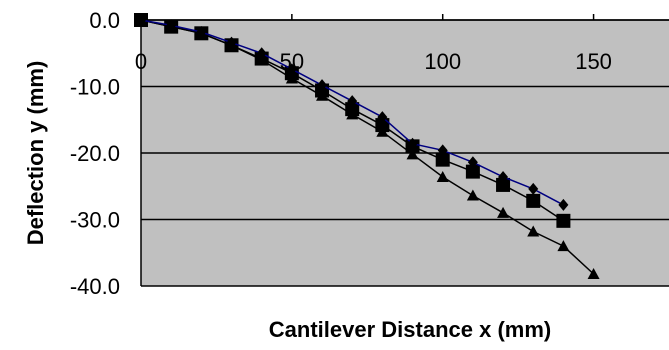  I want to click on y-tick-label: -10.0, so click(95, 87).